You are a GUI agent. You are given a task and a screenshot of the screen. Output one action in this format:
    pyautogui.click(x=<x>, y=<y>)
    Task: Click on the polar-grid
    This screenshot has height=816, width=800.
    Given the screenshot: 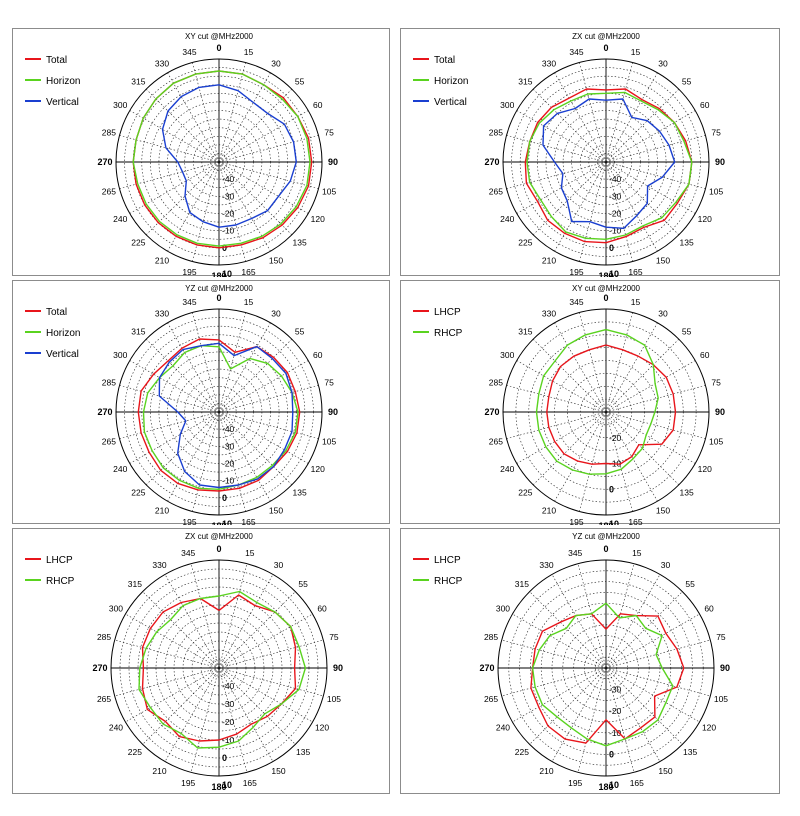 What is the action you would take?
    pyautogui.click(x=219, y=412)
    